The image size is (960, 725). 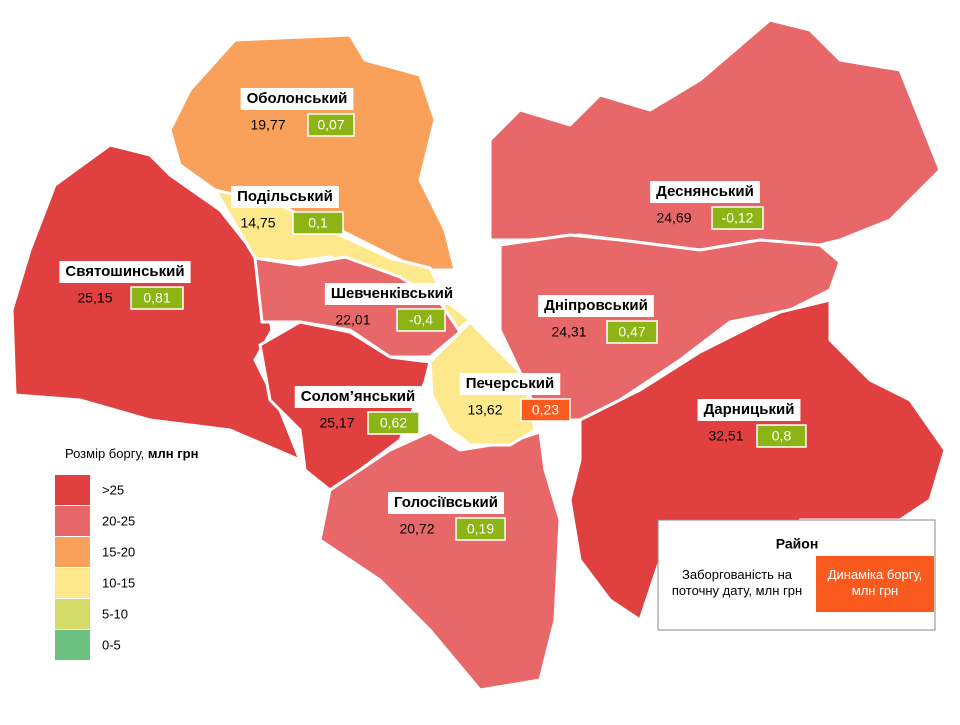 I want to click on legend-label: 15-20, so click(x=118, y=551).